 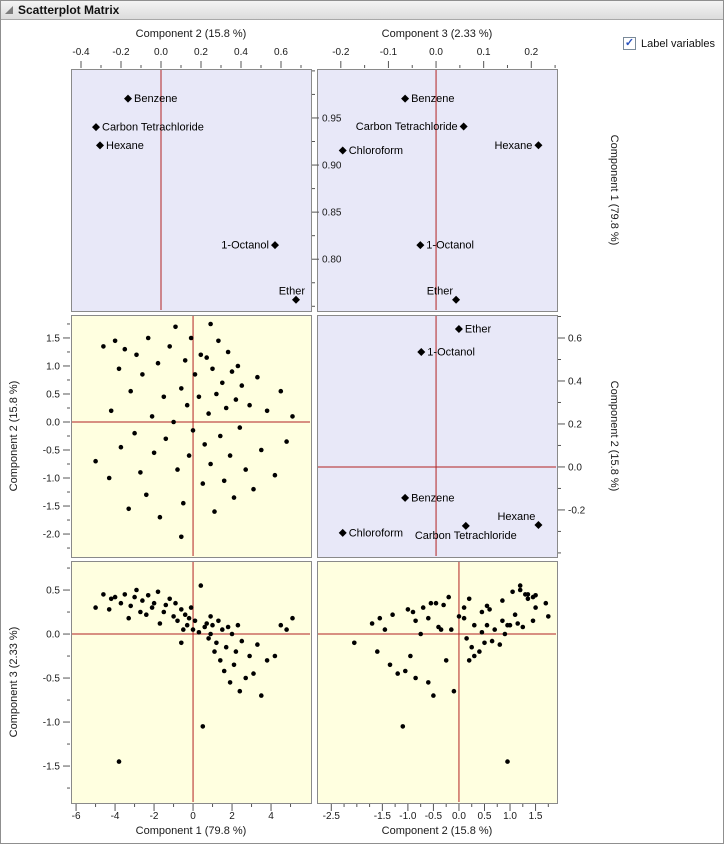 What do you see at coordinates (191, 190) in the screenshot?
I see `plot-panel-c2-c1` at bounding box center [191, 190].